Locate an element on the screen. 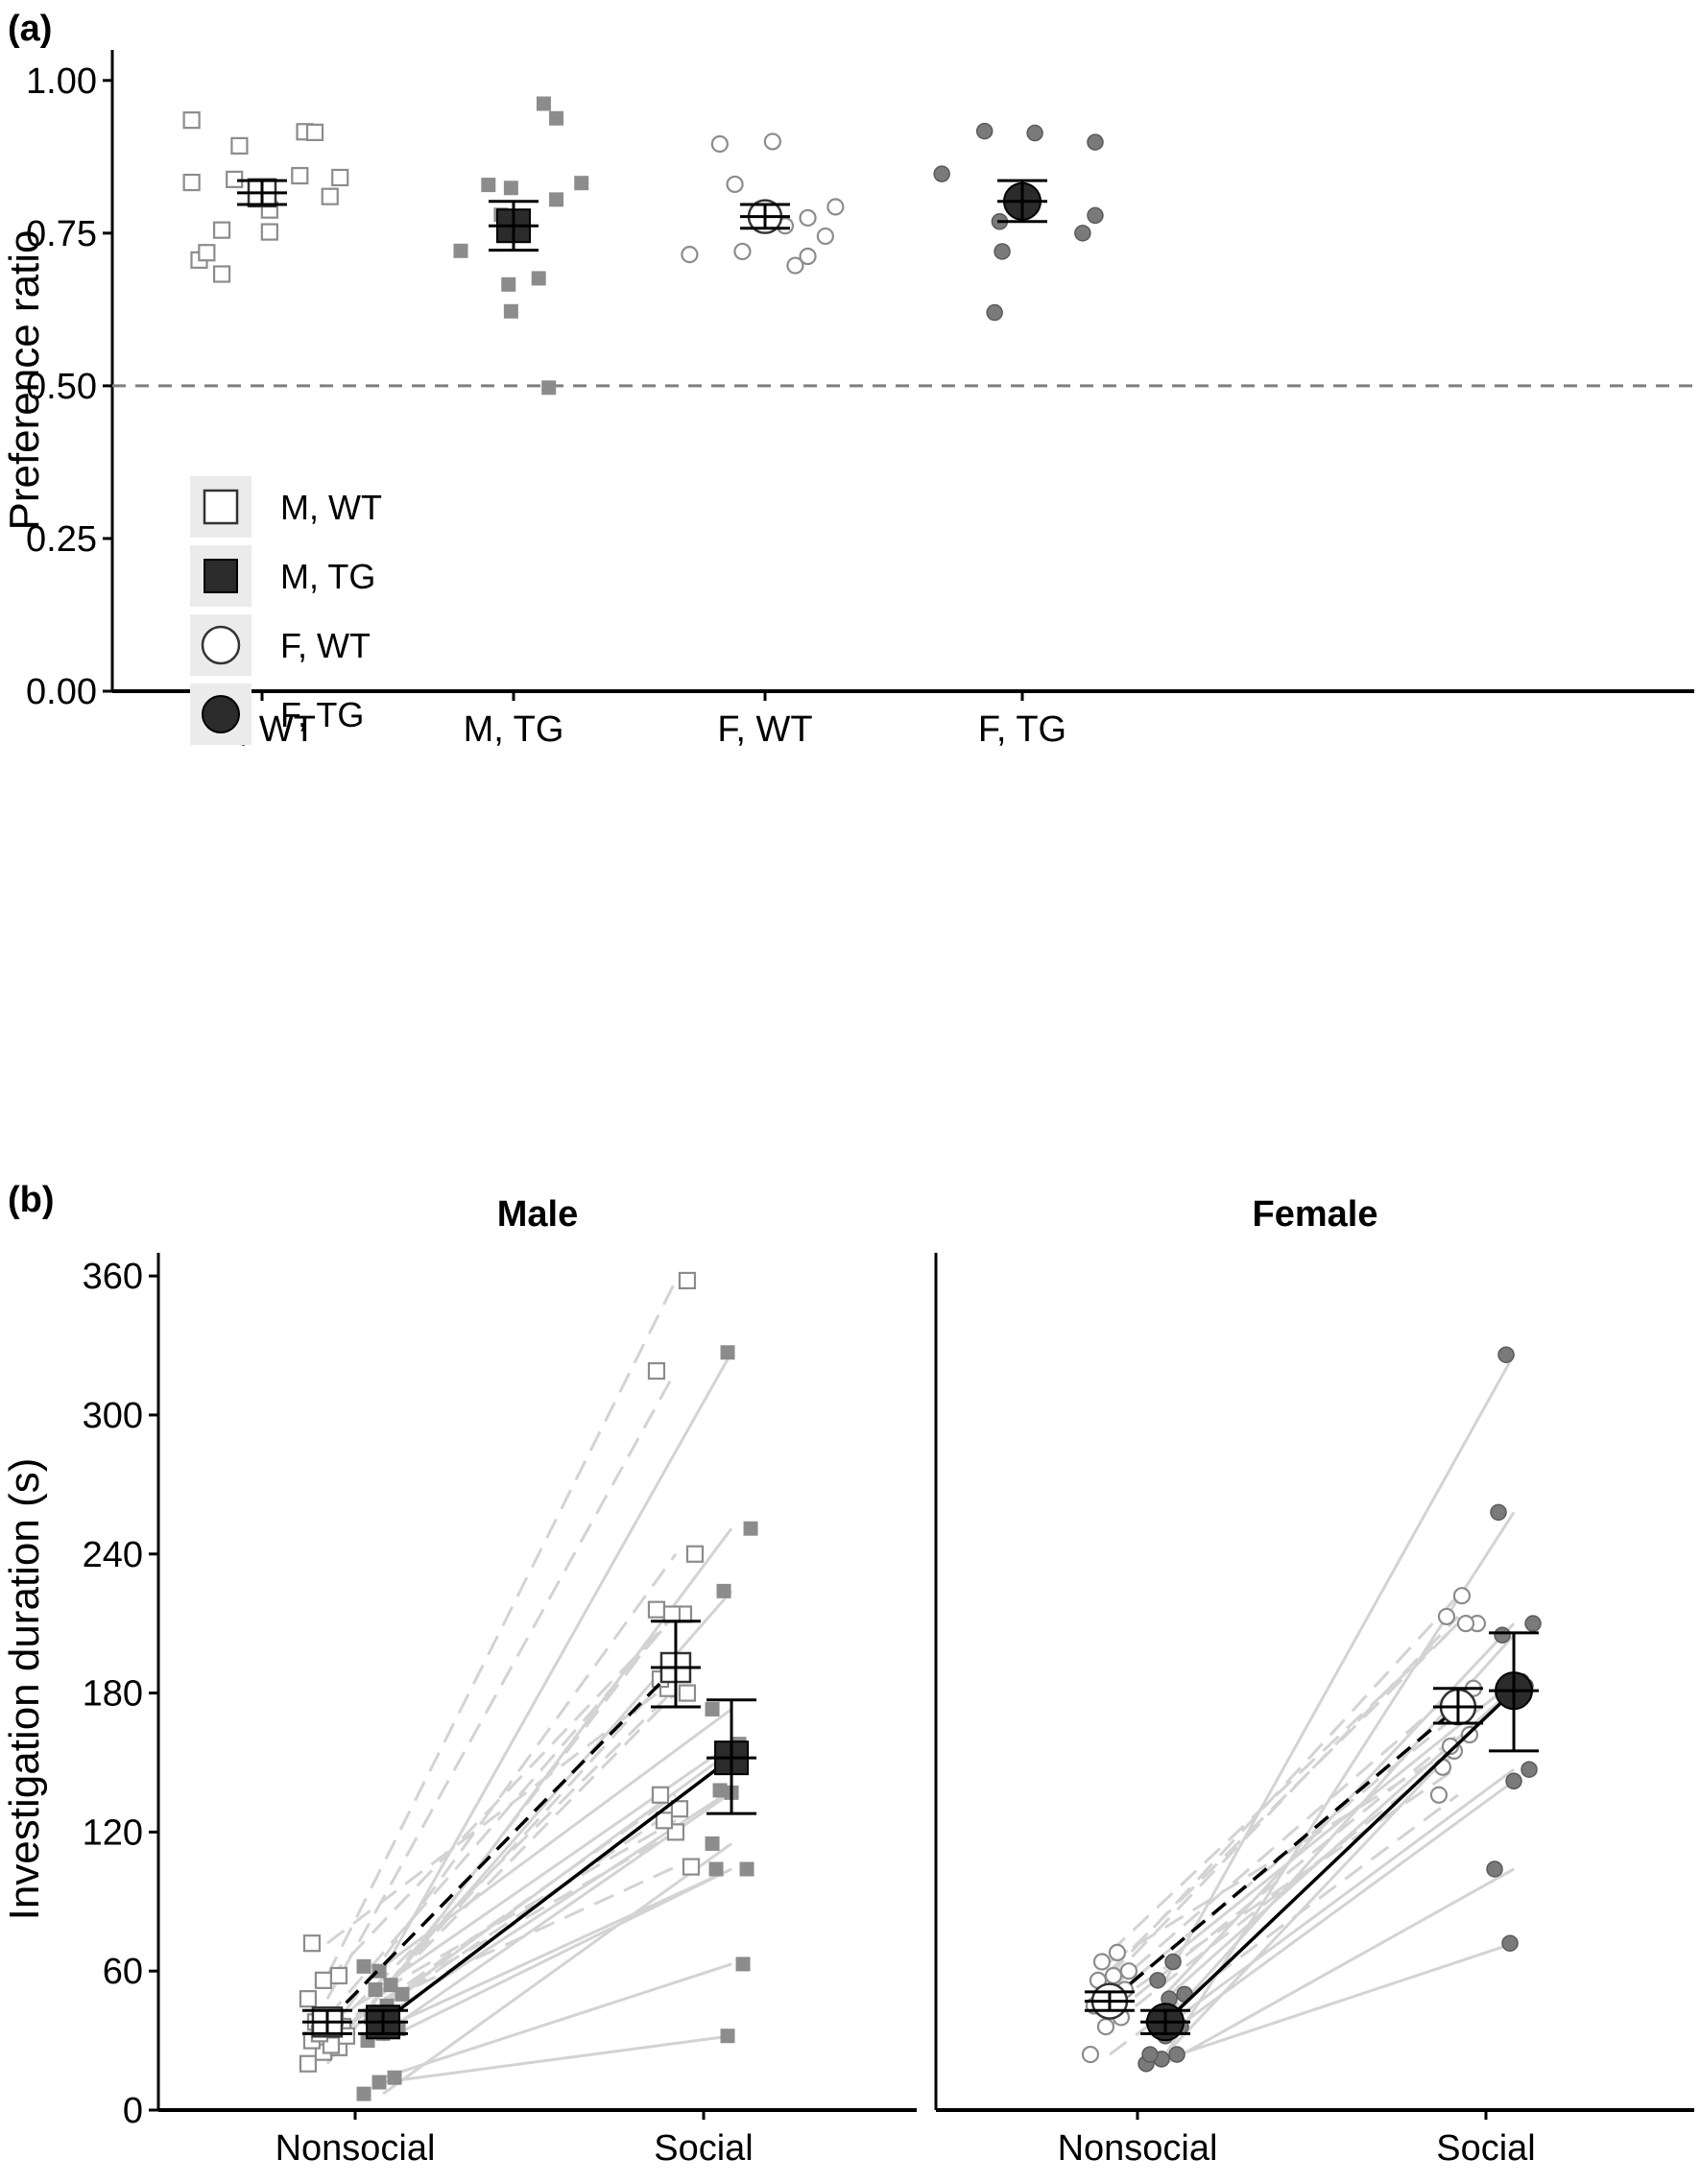 The width and height of the screenshot is (1700, 2184). panel-b-y-axis-label: Investigation duration (s) is located at coordinates (24, 1689).